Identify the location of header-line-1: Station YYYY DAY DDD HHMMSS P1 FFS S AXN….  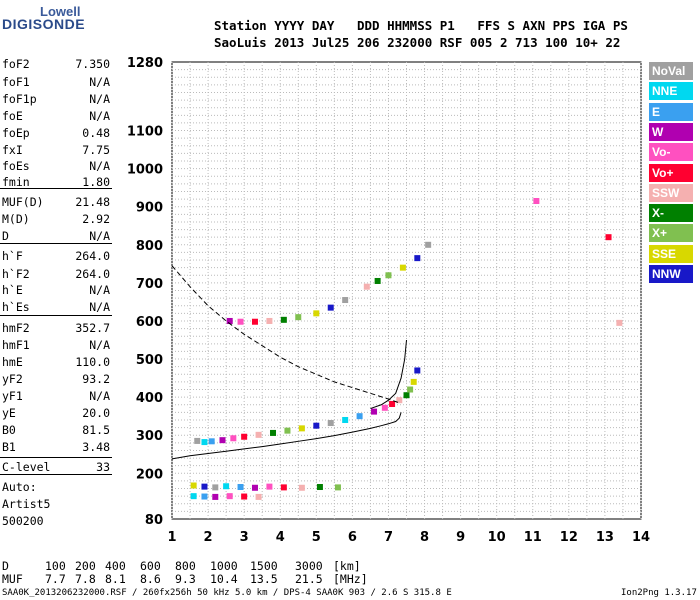
(421, 25).